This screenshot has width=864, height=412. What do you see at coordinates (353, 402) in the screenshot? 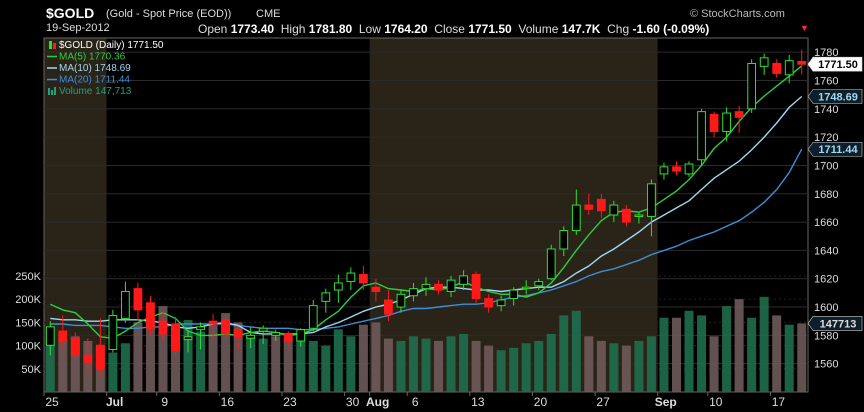
I see `x-tick-label: 30` at bounding box center [353, 402].